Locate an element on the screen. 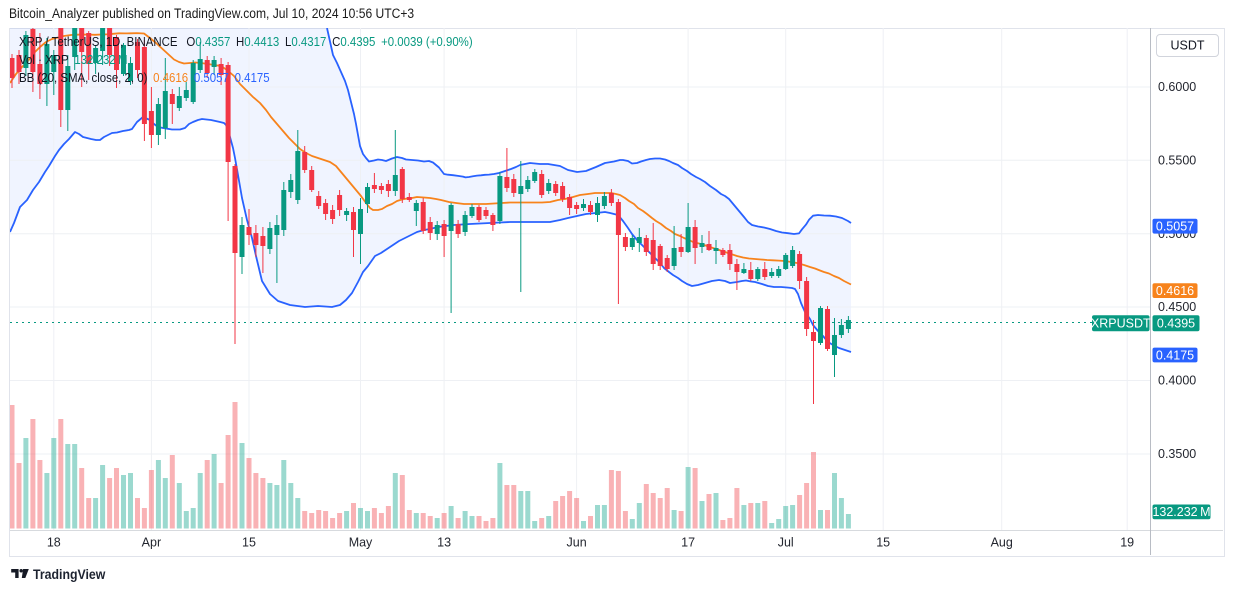 This screenshot has height=592, width=1233. svg-text: 0.4616 is located at coordinates (1175, 291).